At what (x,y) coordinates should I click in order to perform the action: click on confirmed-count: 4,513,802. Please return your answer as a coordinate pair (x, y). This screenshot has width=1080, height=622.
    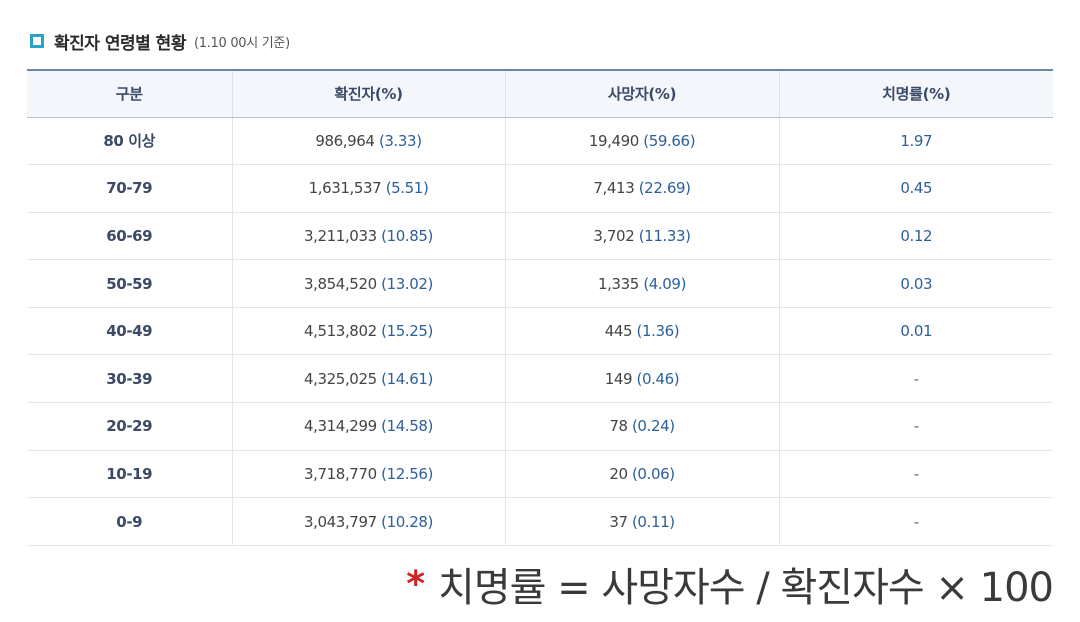
    Looking at the image, I should click on (340, 331).